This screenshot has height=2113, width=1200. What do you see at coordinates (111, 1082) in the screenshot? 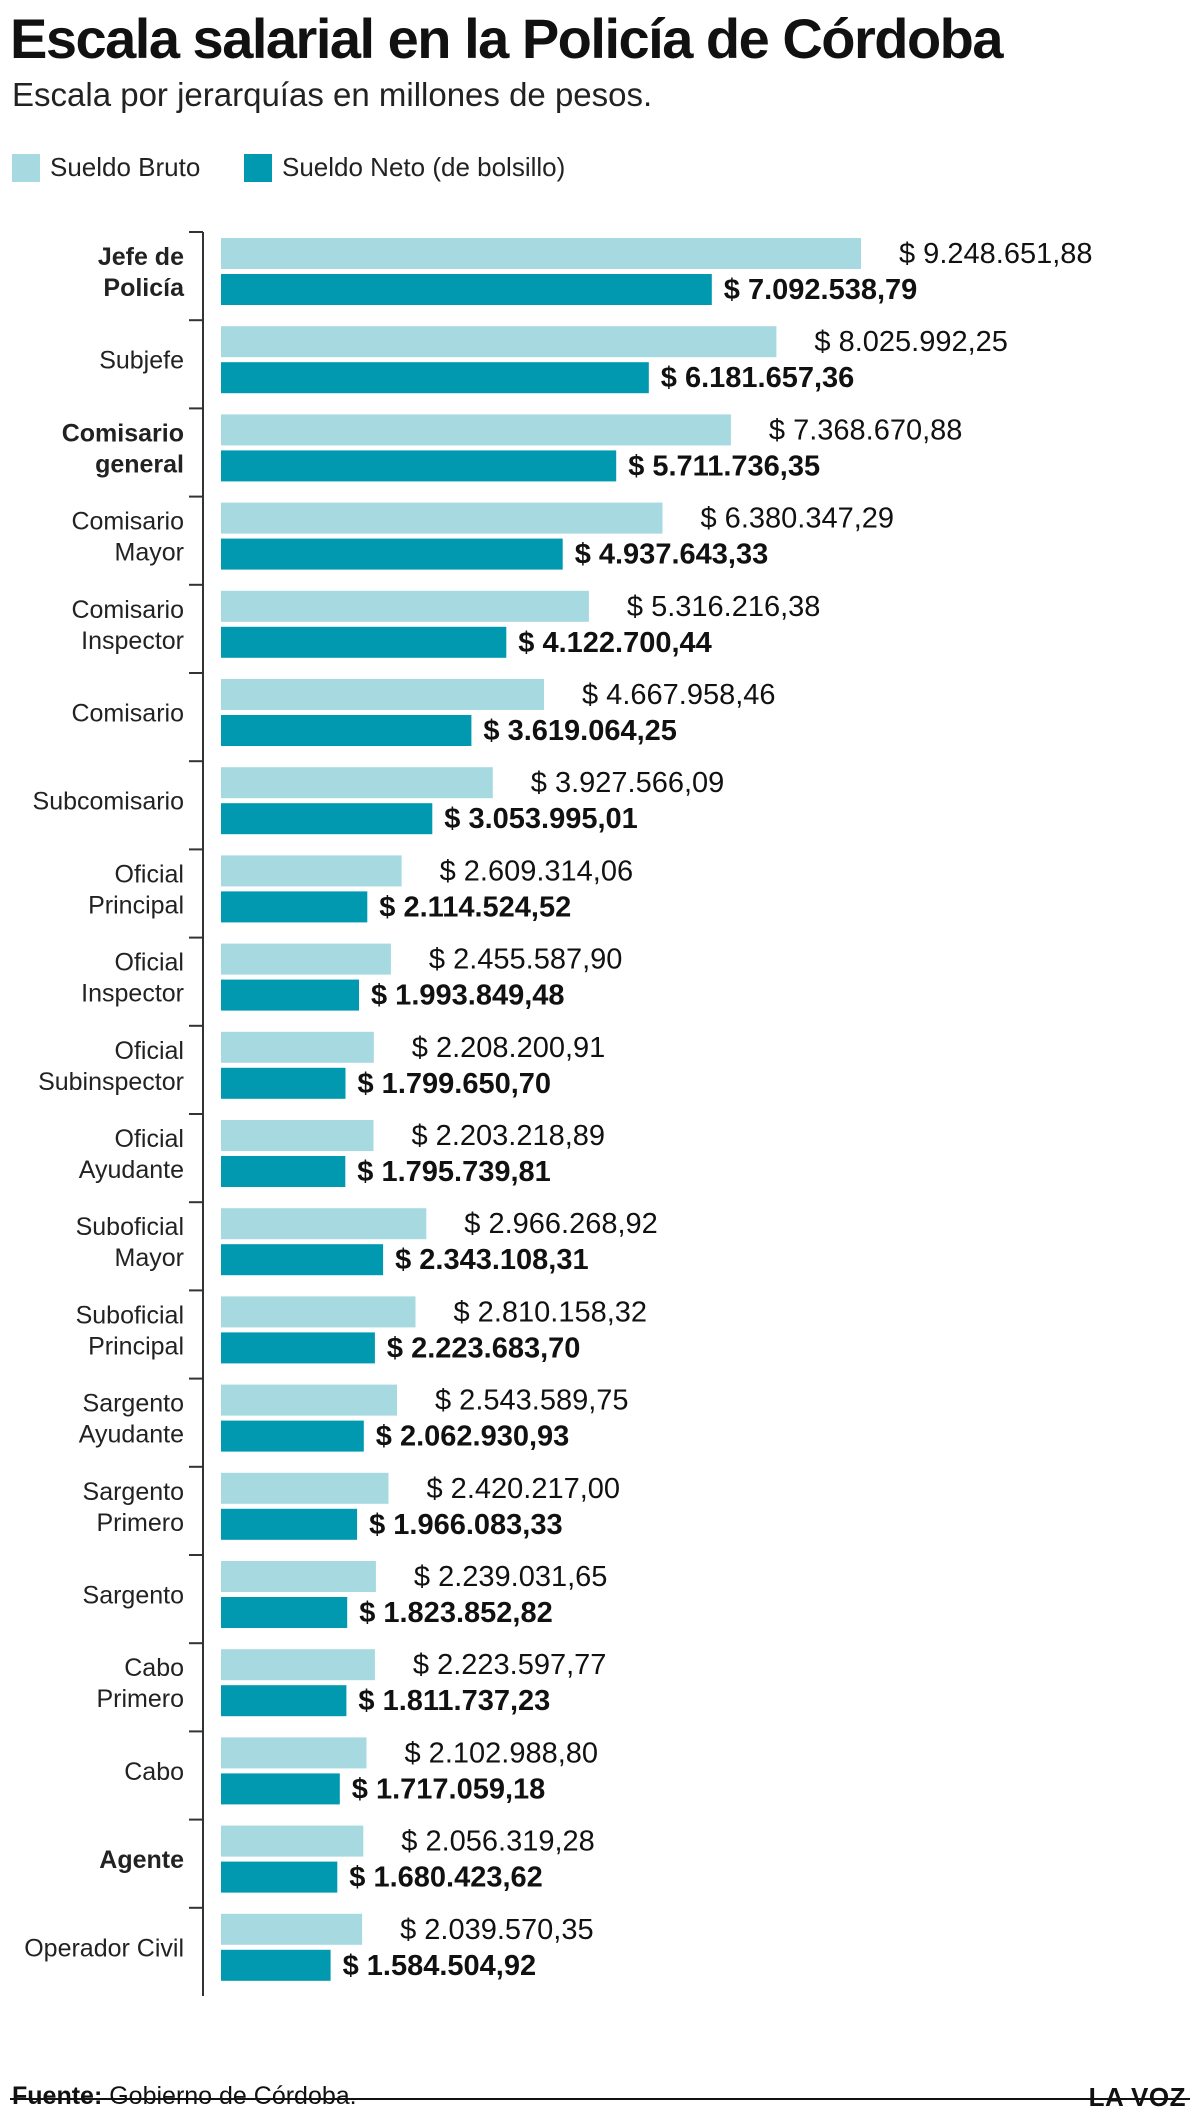
I see `category-label: Subinspector` at bounding box center [111, 1082].